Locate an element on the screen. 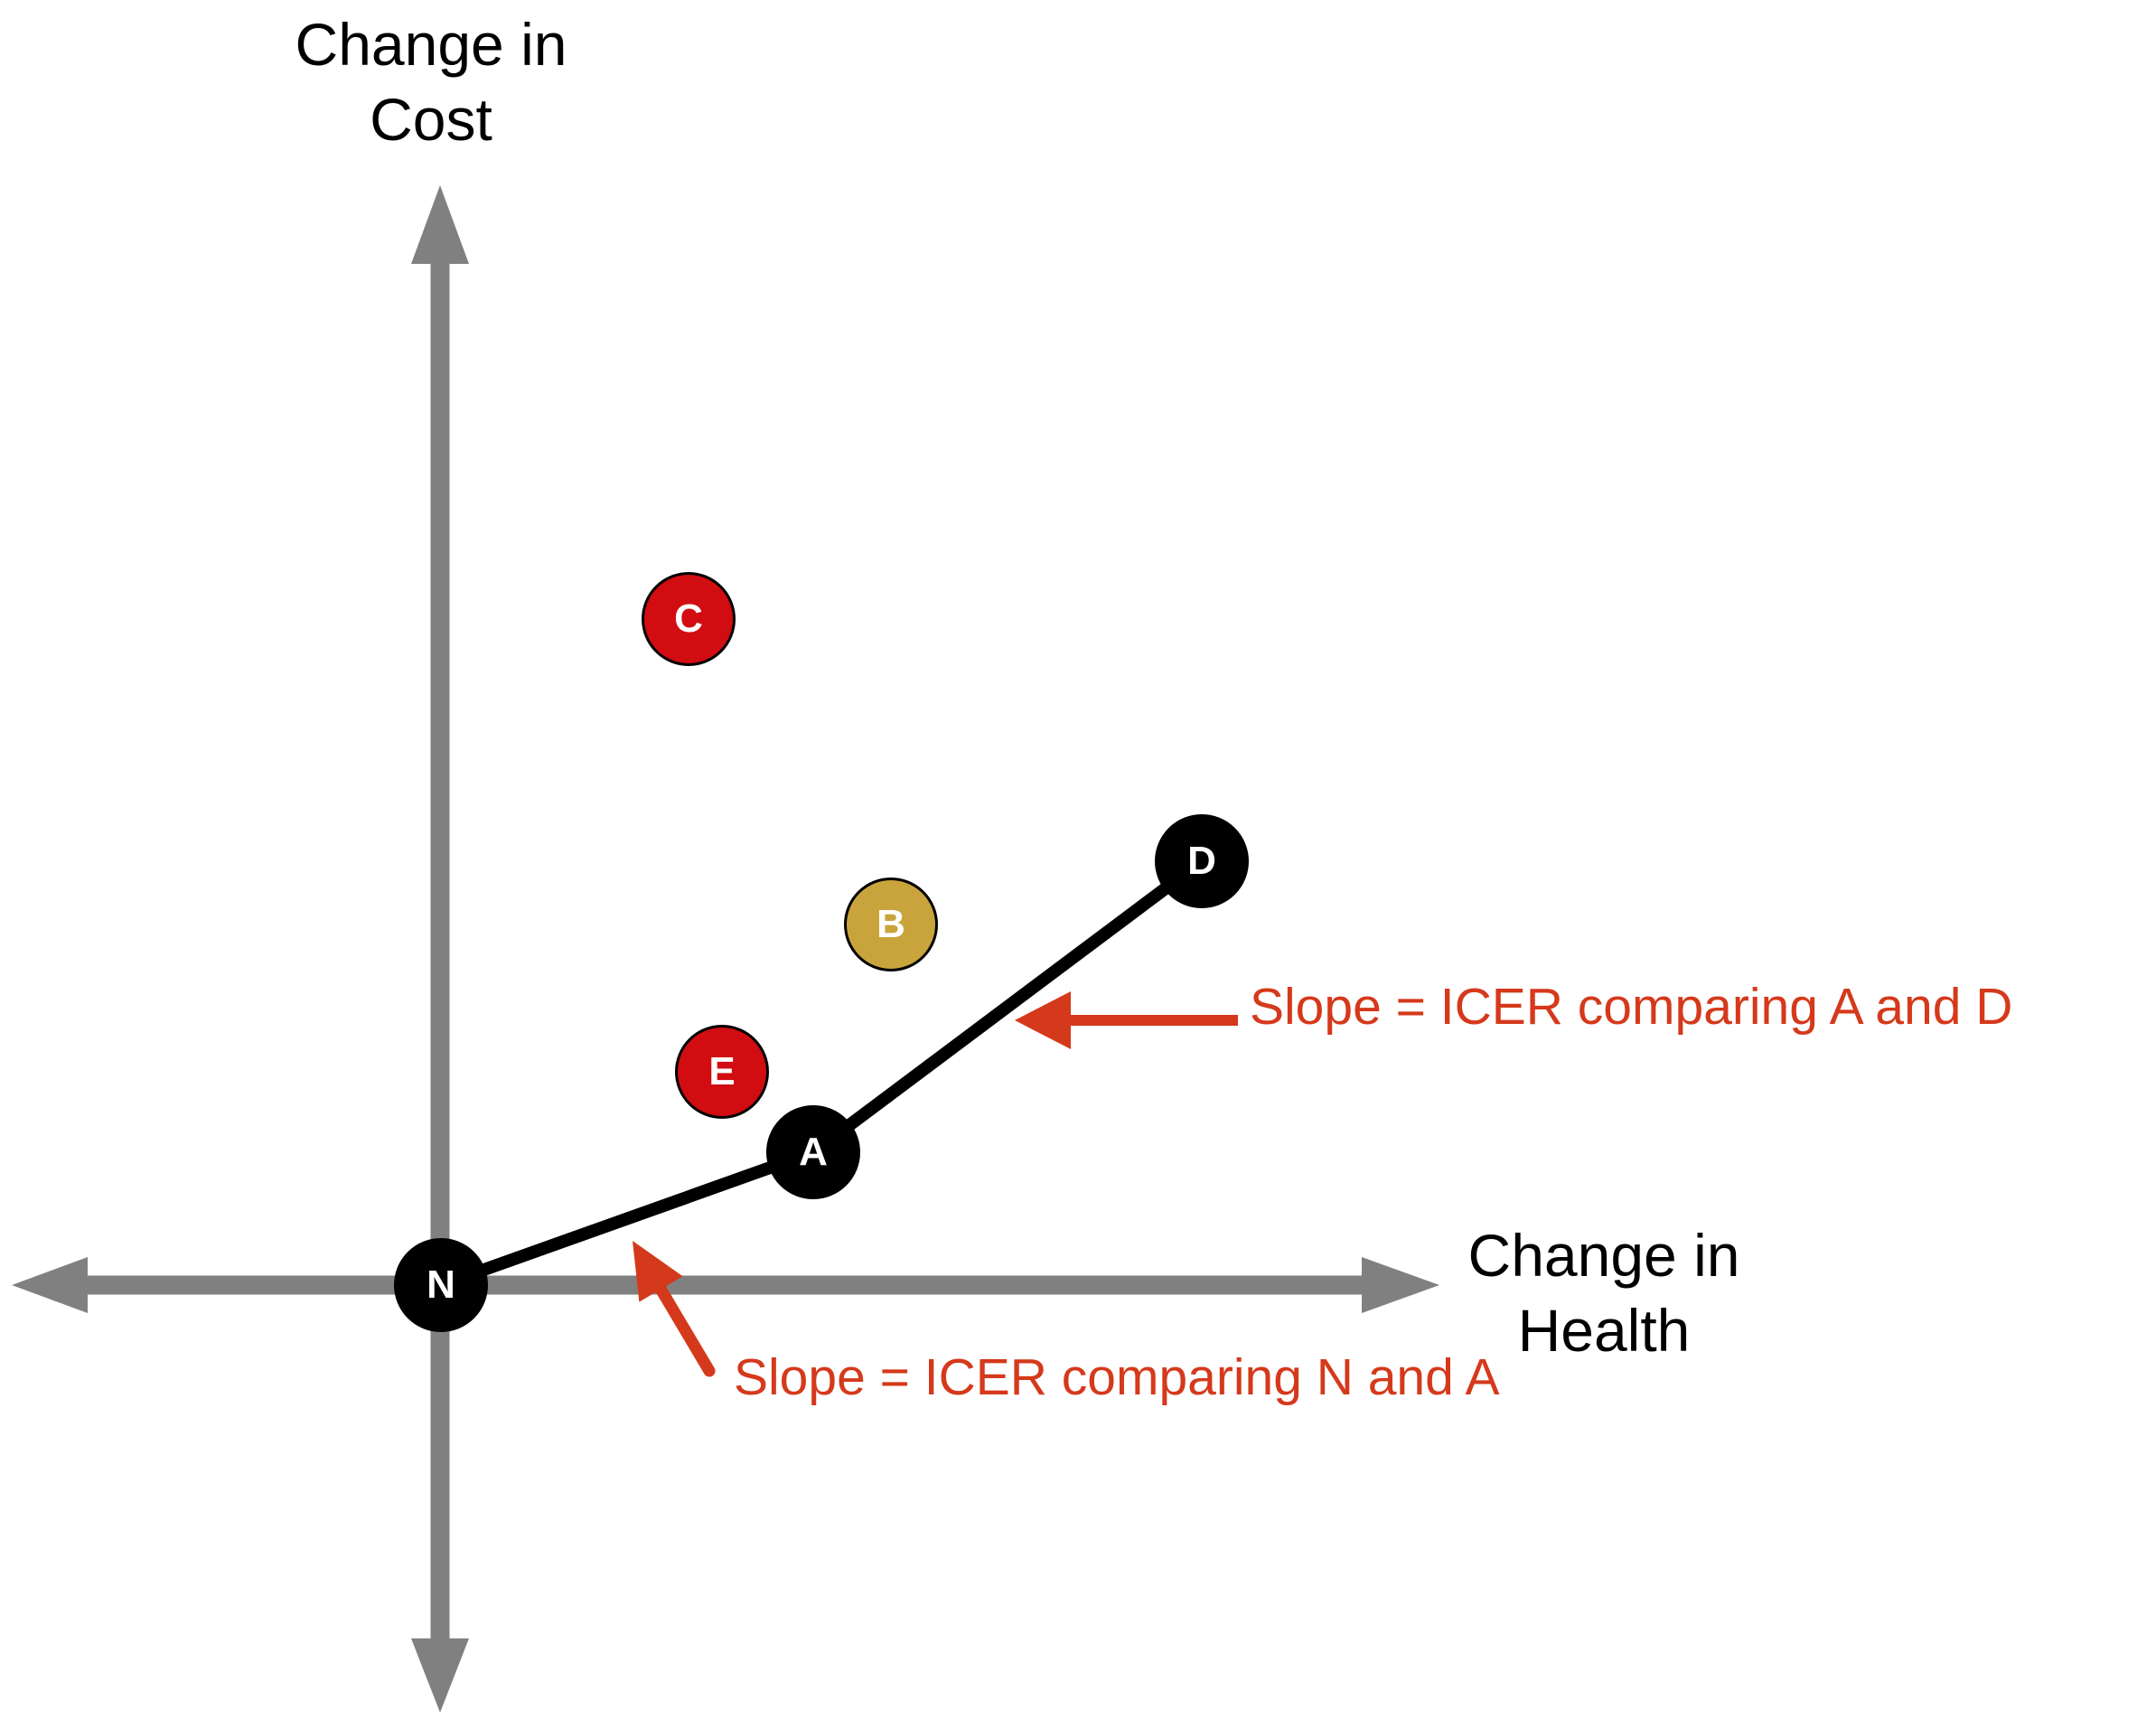 Image resolution: width=2156 pixels, height=1727 pixels. slope-ad-arrow-icon is located at coordinates (1126, 1020).